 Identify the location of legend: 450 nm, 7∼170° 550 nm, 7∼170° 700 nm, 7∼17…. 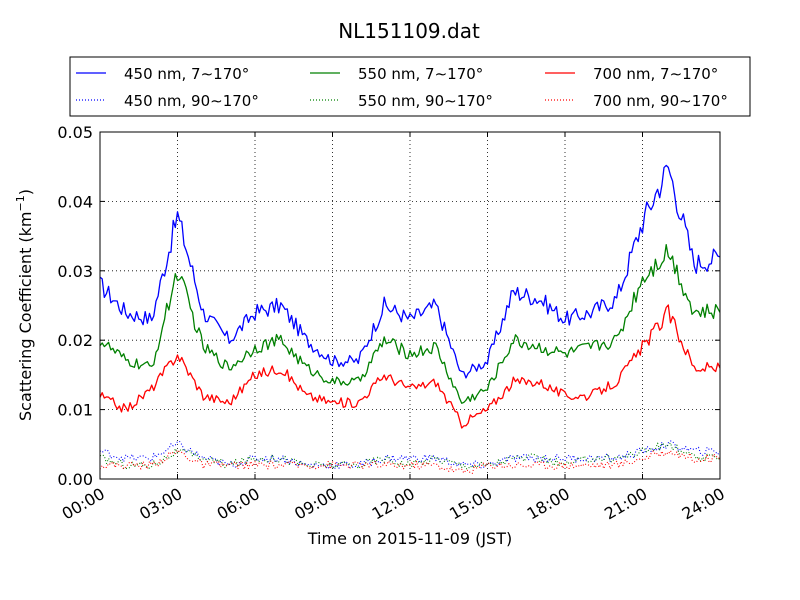
(410, 86).